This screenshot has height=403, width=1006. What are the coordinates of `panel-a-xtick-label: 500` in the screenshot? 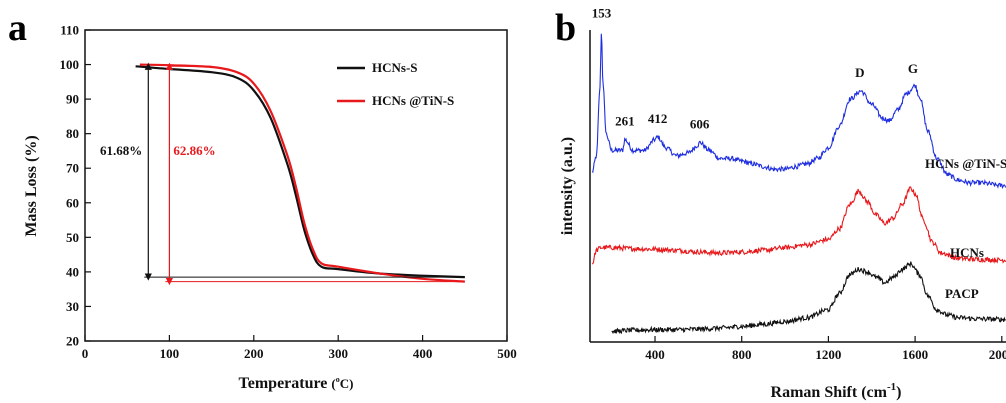 It's located at (507, 353).